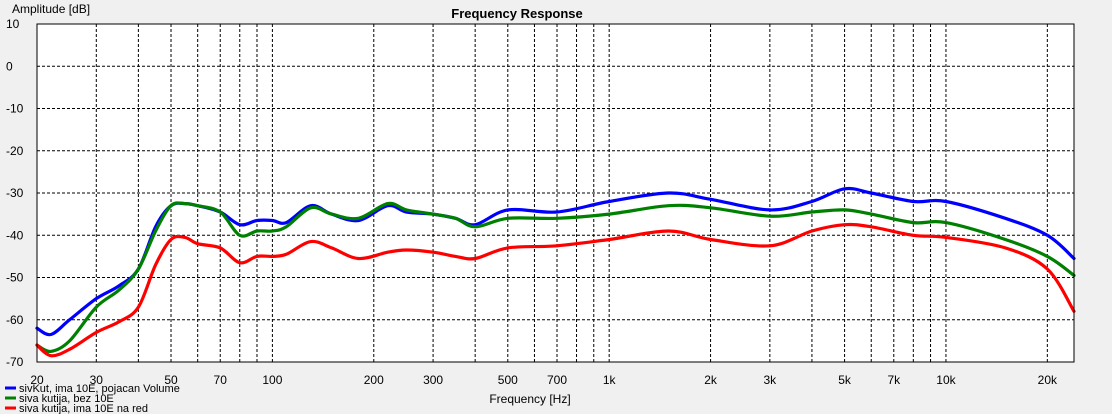 This screenshot has height=414, width=1112. I want to click on x-tick-label: 200, so click(374, 380).